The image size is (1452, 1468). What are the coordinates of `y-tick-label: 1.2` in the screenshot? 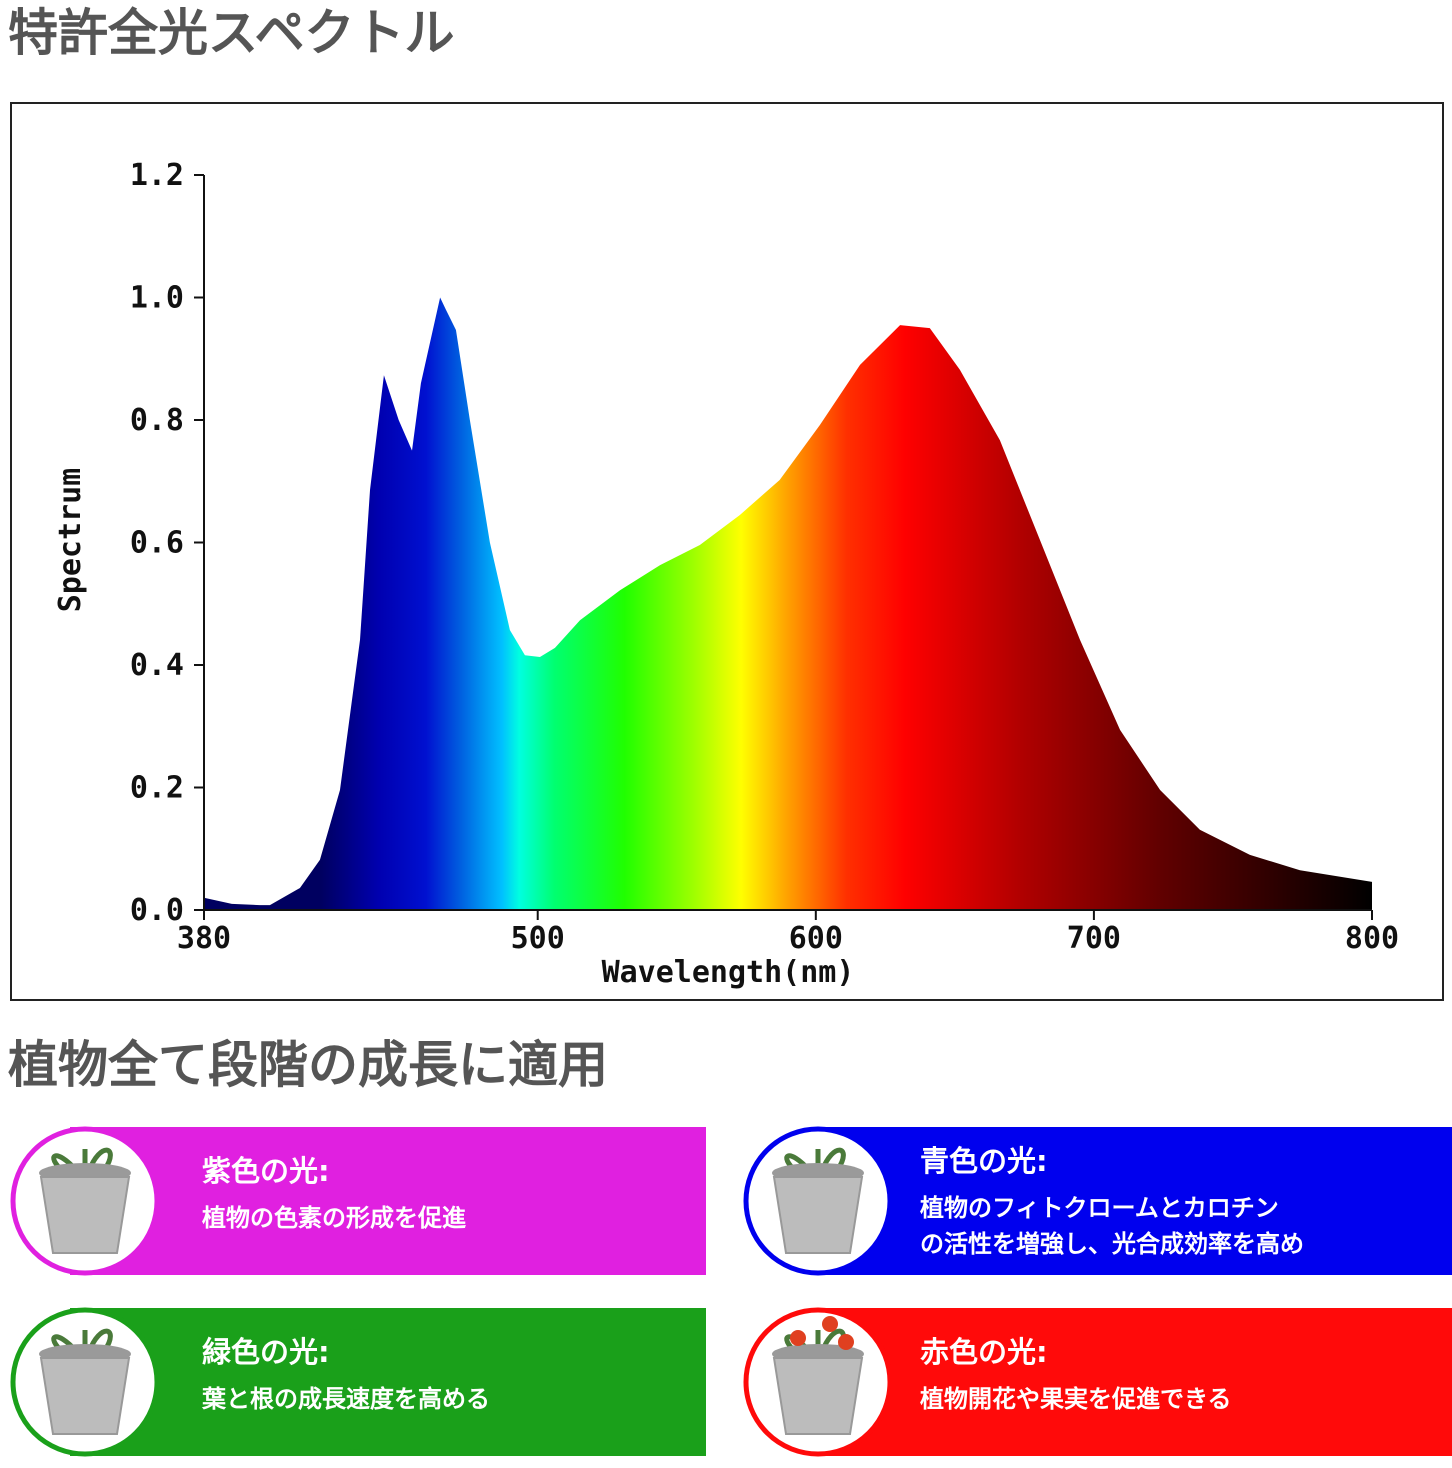 It's located at (157, 175).